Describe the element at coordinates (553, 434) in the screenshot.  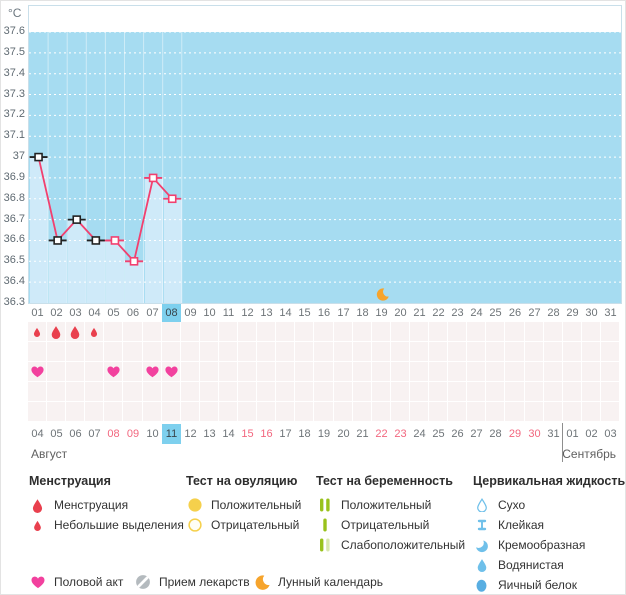
I see `calendar-date: 31` at that location.